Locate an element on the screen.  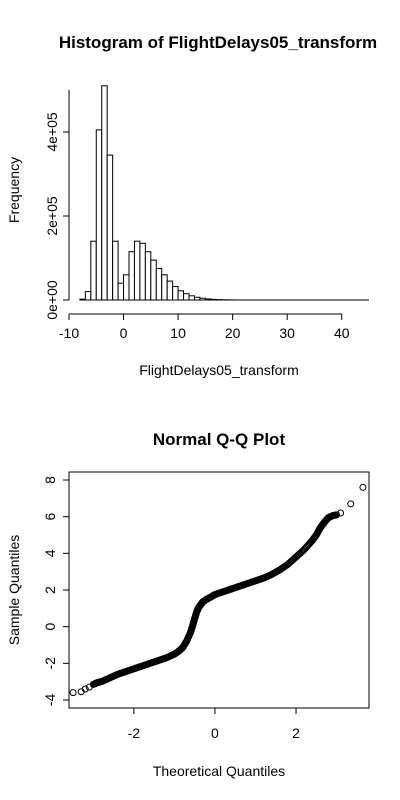
qq-y-tick-label: -2 is located at coordinates (50, 663).